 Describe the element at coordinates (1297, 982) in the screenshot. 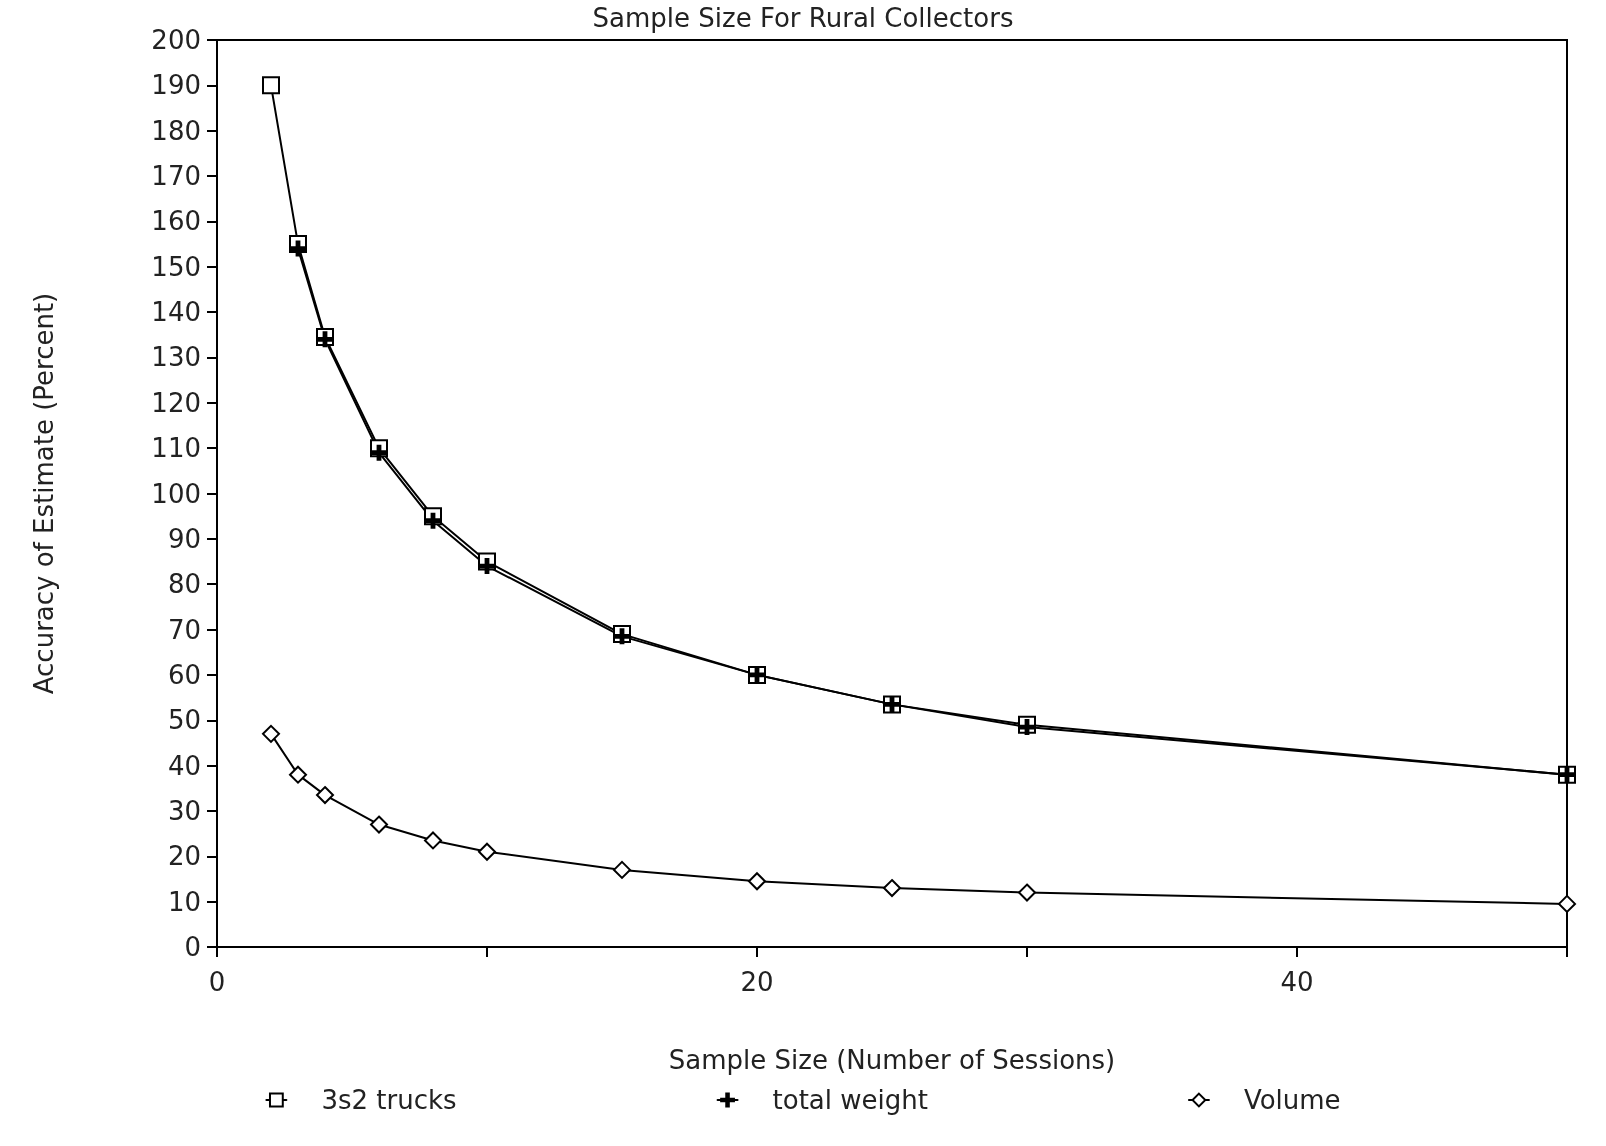

I see `x-tick-label: 40` at that location.